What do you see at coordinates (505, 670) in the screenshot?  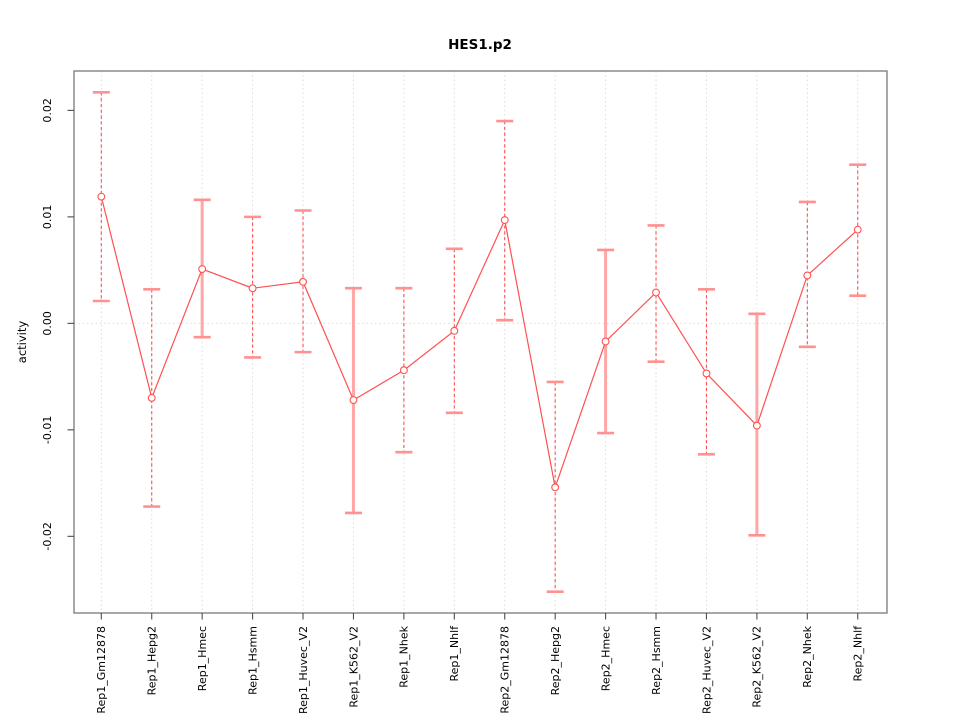 I see `x-tick-label: Rep2_Gm12878` at bounding box center [505, 670].